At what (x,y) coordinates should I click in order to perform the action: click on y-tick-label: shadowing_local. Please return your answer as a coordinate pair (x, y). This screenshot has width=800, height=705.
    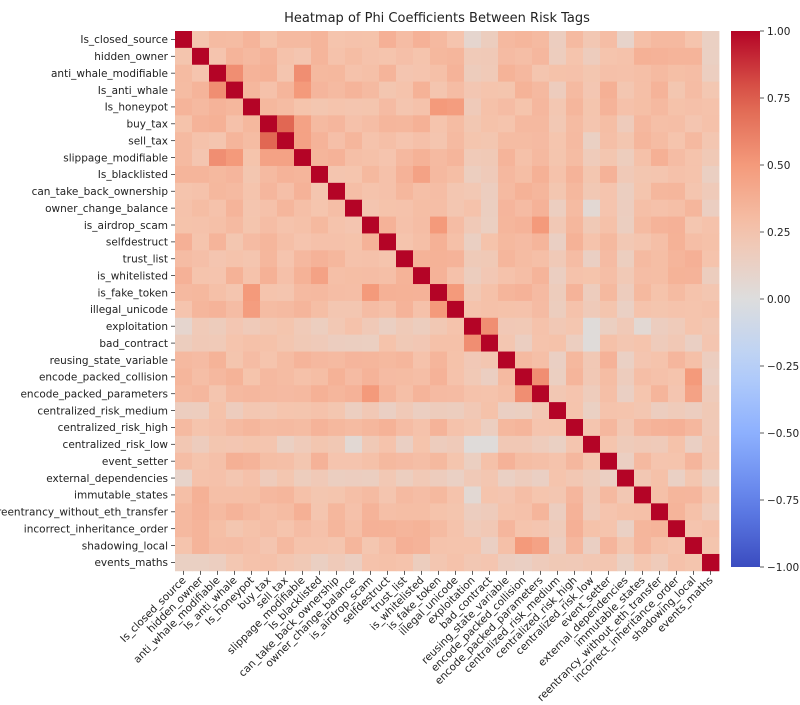
    Looking at the image, I should click on (125, 546).